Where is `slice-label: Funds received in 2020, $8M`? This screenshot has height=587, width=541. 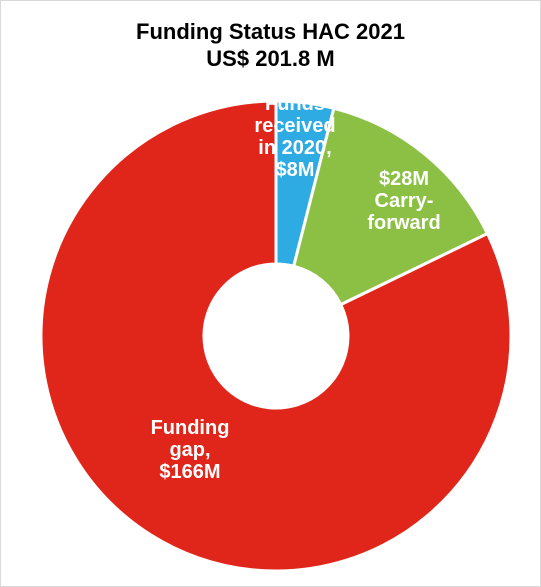
slice-label: Funds received in 2020, $8M is located at coordinates (294, 137).